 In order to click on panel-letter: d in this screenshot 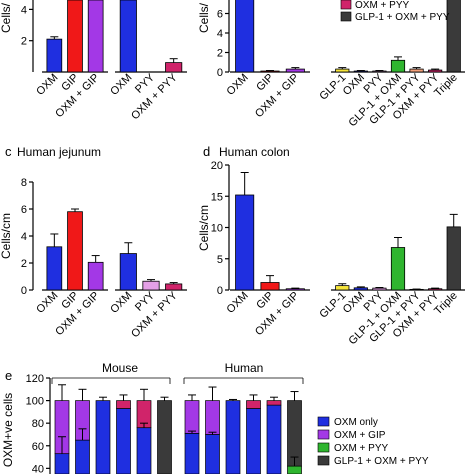, I will do `click(206, 151)`.